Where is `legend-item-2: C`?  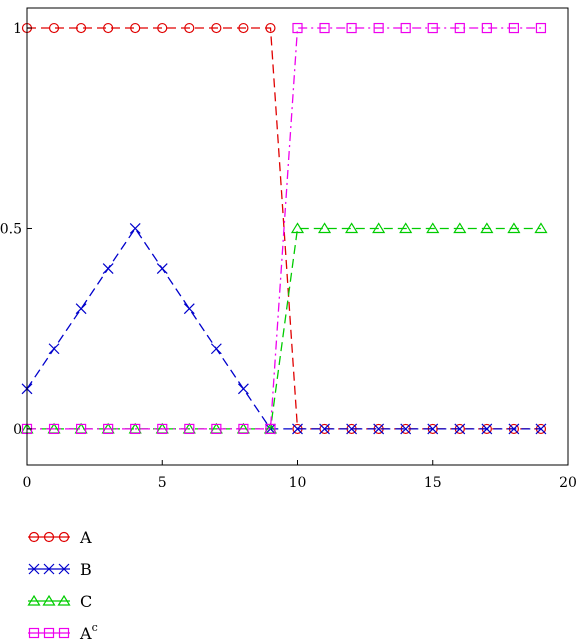
legend-item-2: C is located at coordinates (59, 601).